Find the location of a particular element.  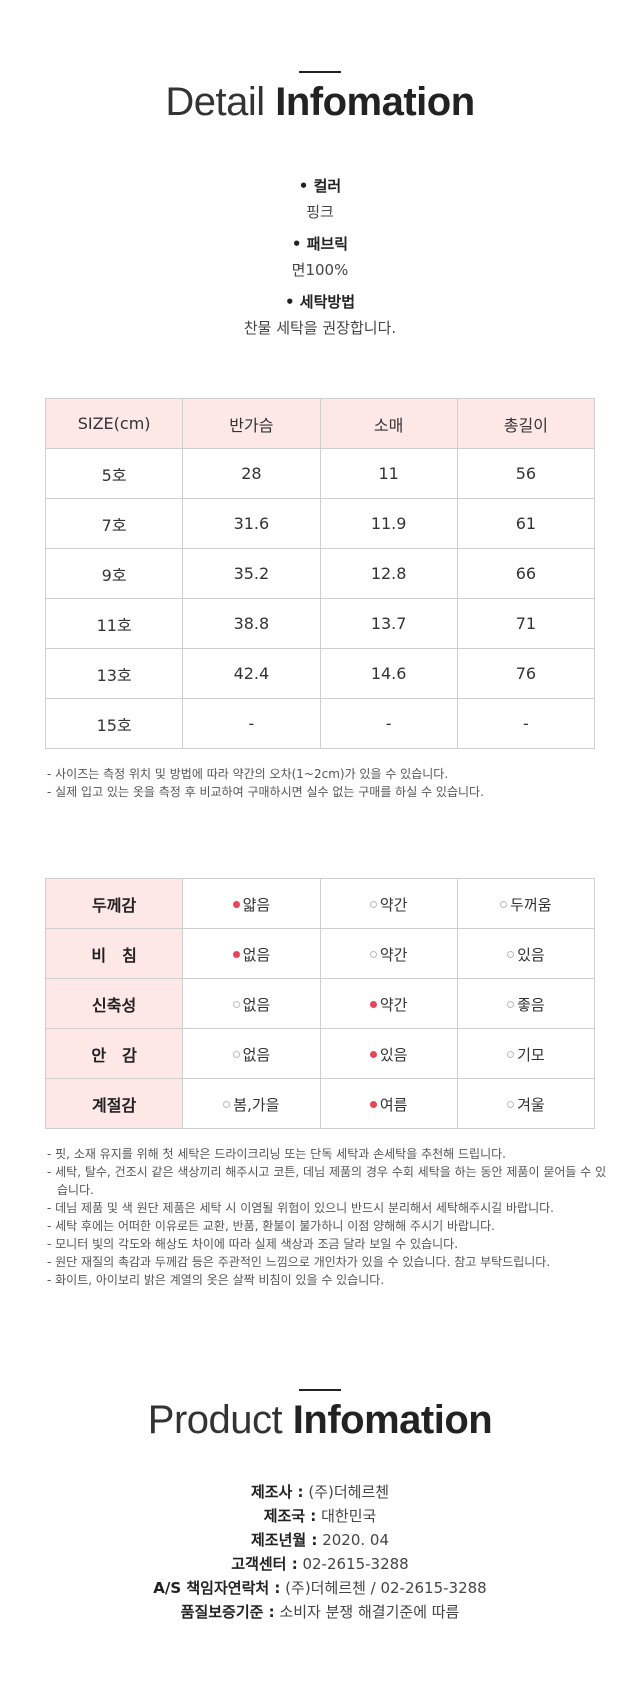

option-text: 두꺼움 is located at coordinates (531, 904).